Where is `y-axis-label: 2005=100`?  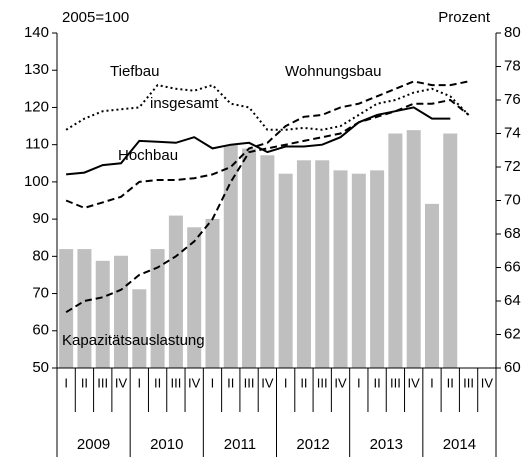 y-axis-label: 2005=100 is located at coordinates (95, 17).